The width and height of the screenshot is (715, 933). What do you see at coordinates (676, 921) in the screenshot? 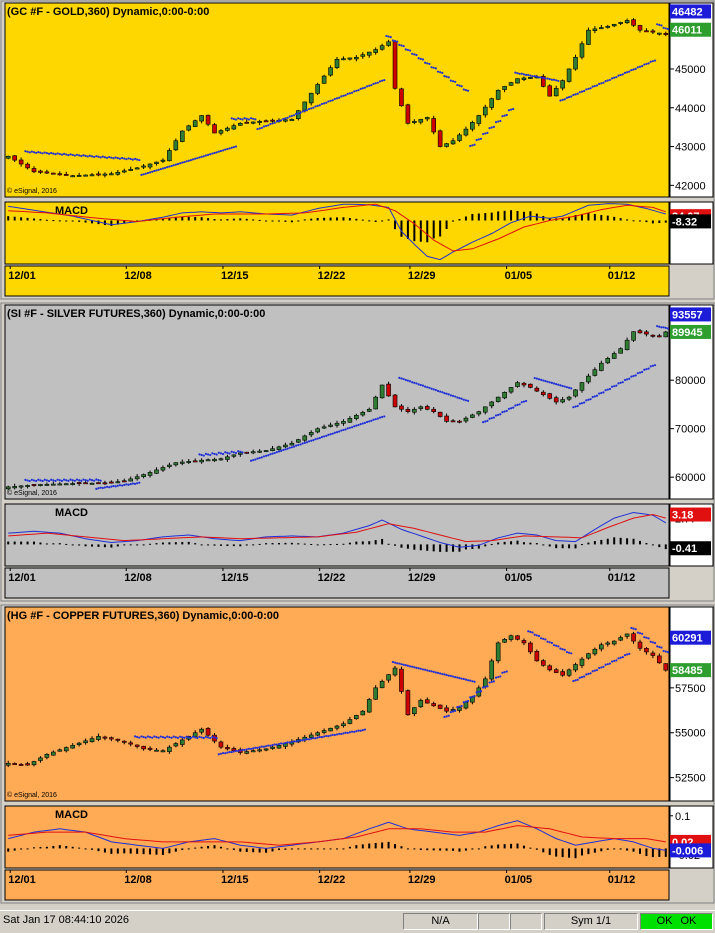
I see `status-ok-cell: OK OK` at bounding box center [676, 921].